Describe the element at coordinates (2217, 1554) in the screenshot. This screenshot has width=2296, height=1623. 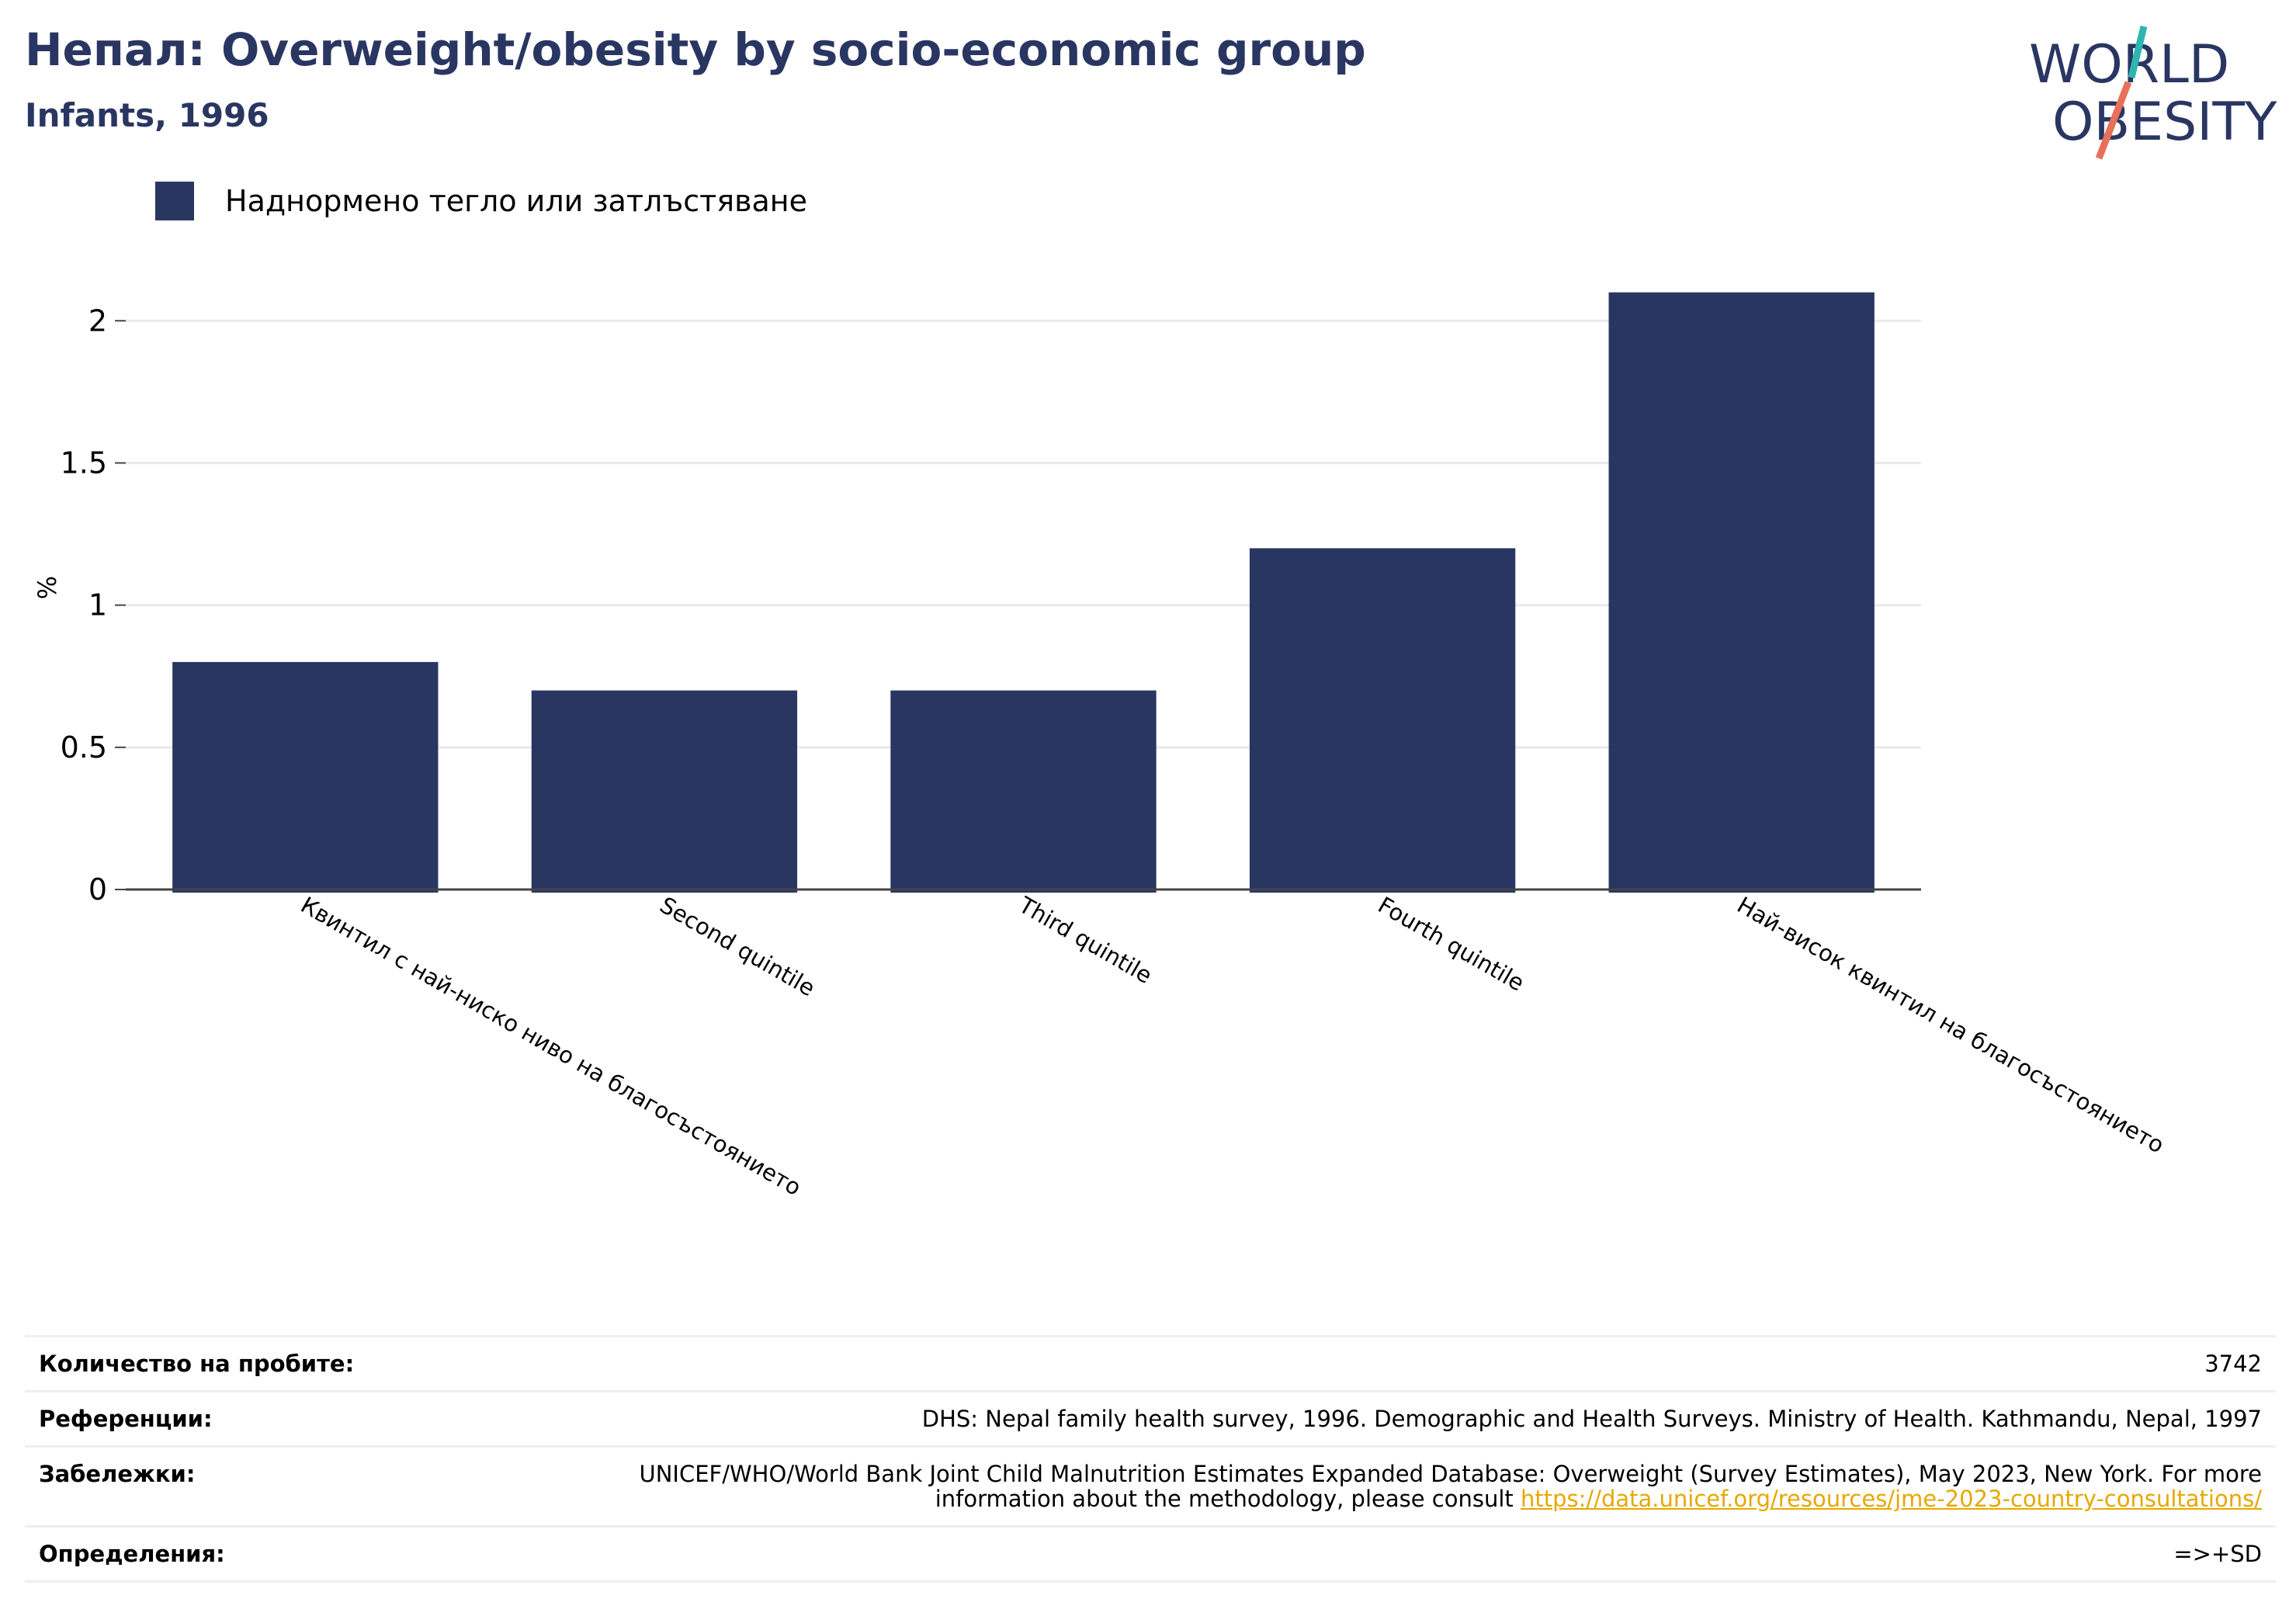
I see `definitions-value: =>+SD` at that location.